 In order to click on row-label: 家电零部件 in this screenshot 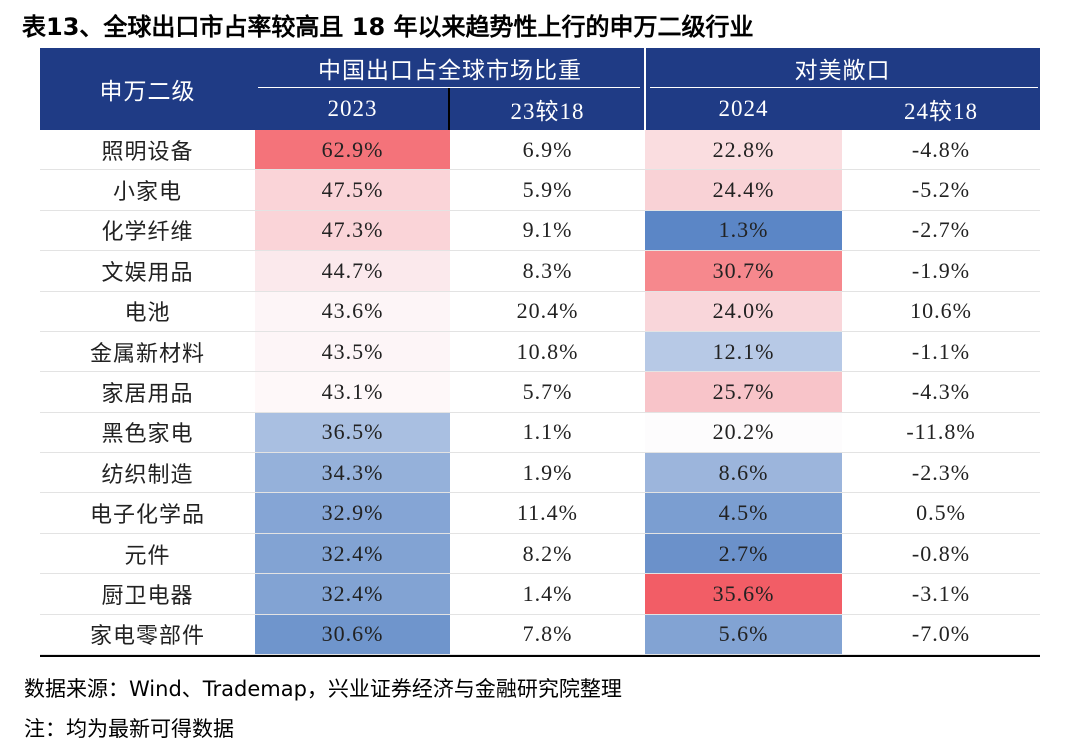, I will do `click(147, 635)`.